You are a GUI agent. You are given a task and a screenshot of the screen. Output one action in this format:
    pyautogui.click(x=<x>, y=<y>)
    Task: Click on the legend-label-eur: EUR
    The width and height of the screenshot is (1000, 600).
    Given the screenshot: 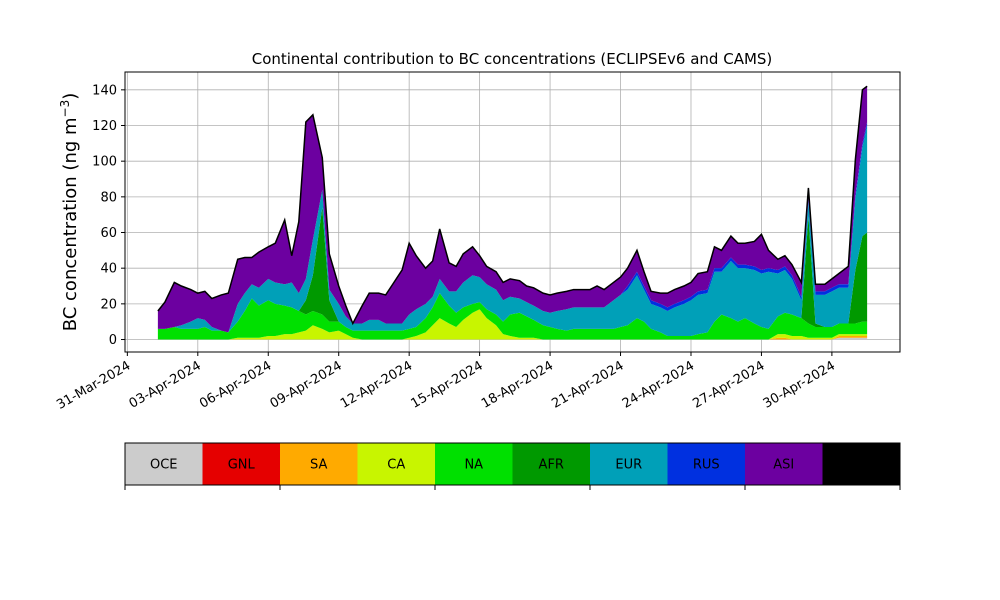 What is the action you would take?
    pyautogui.click(x=628, y=465)
    